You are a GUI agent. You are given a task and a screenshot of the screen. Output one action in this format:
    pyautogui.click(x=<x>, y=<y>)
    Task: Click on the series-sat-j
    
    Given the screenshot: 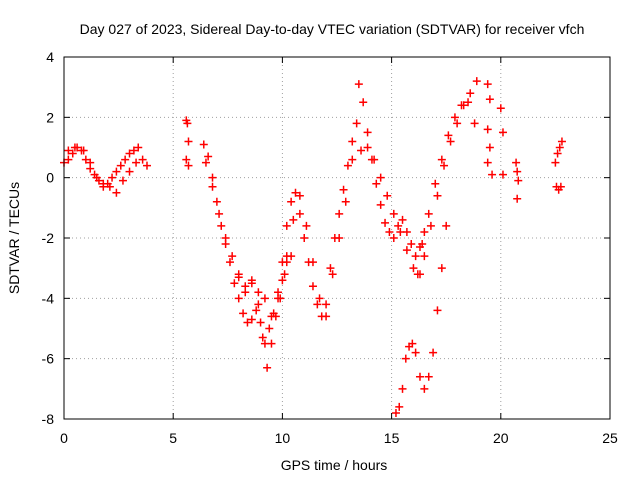 What is the action you would take?
    pyautogui.click(x=390, y=211)
    